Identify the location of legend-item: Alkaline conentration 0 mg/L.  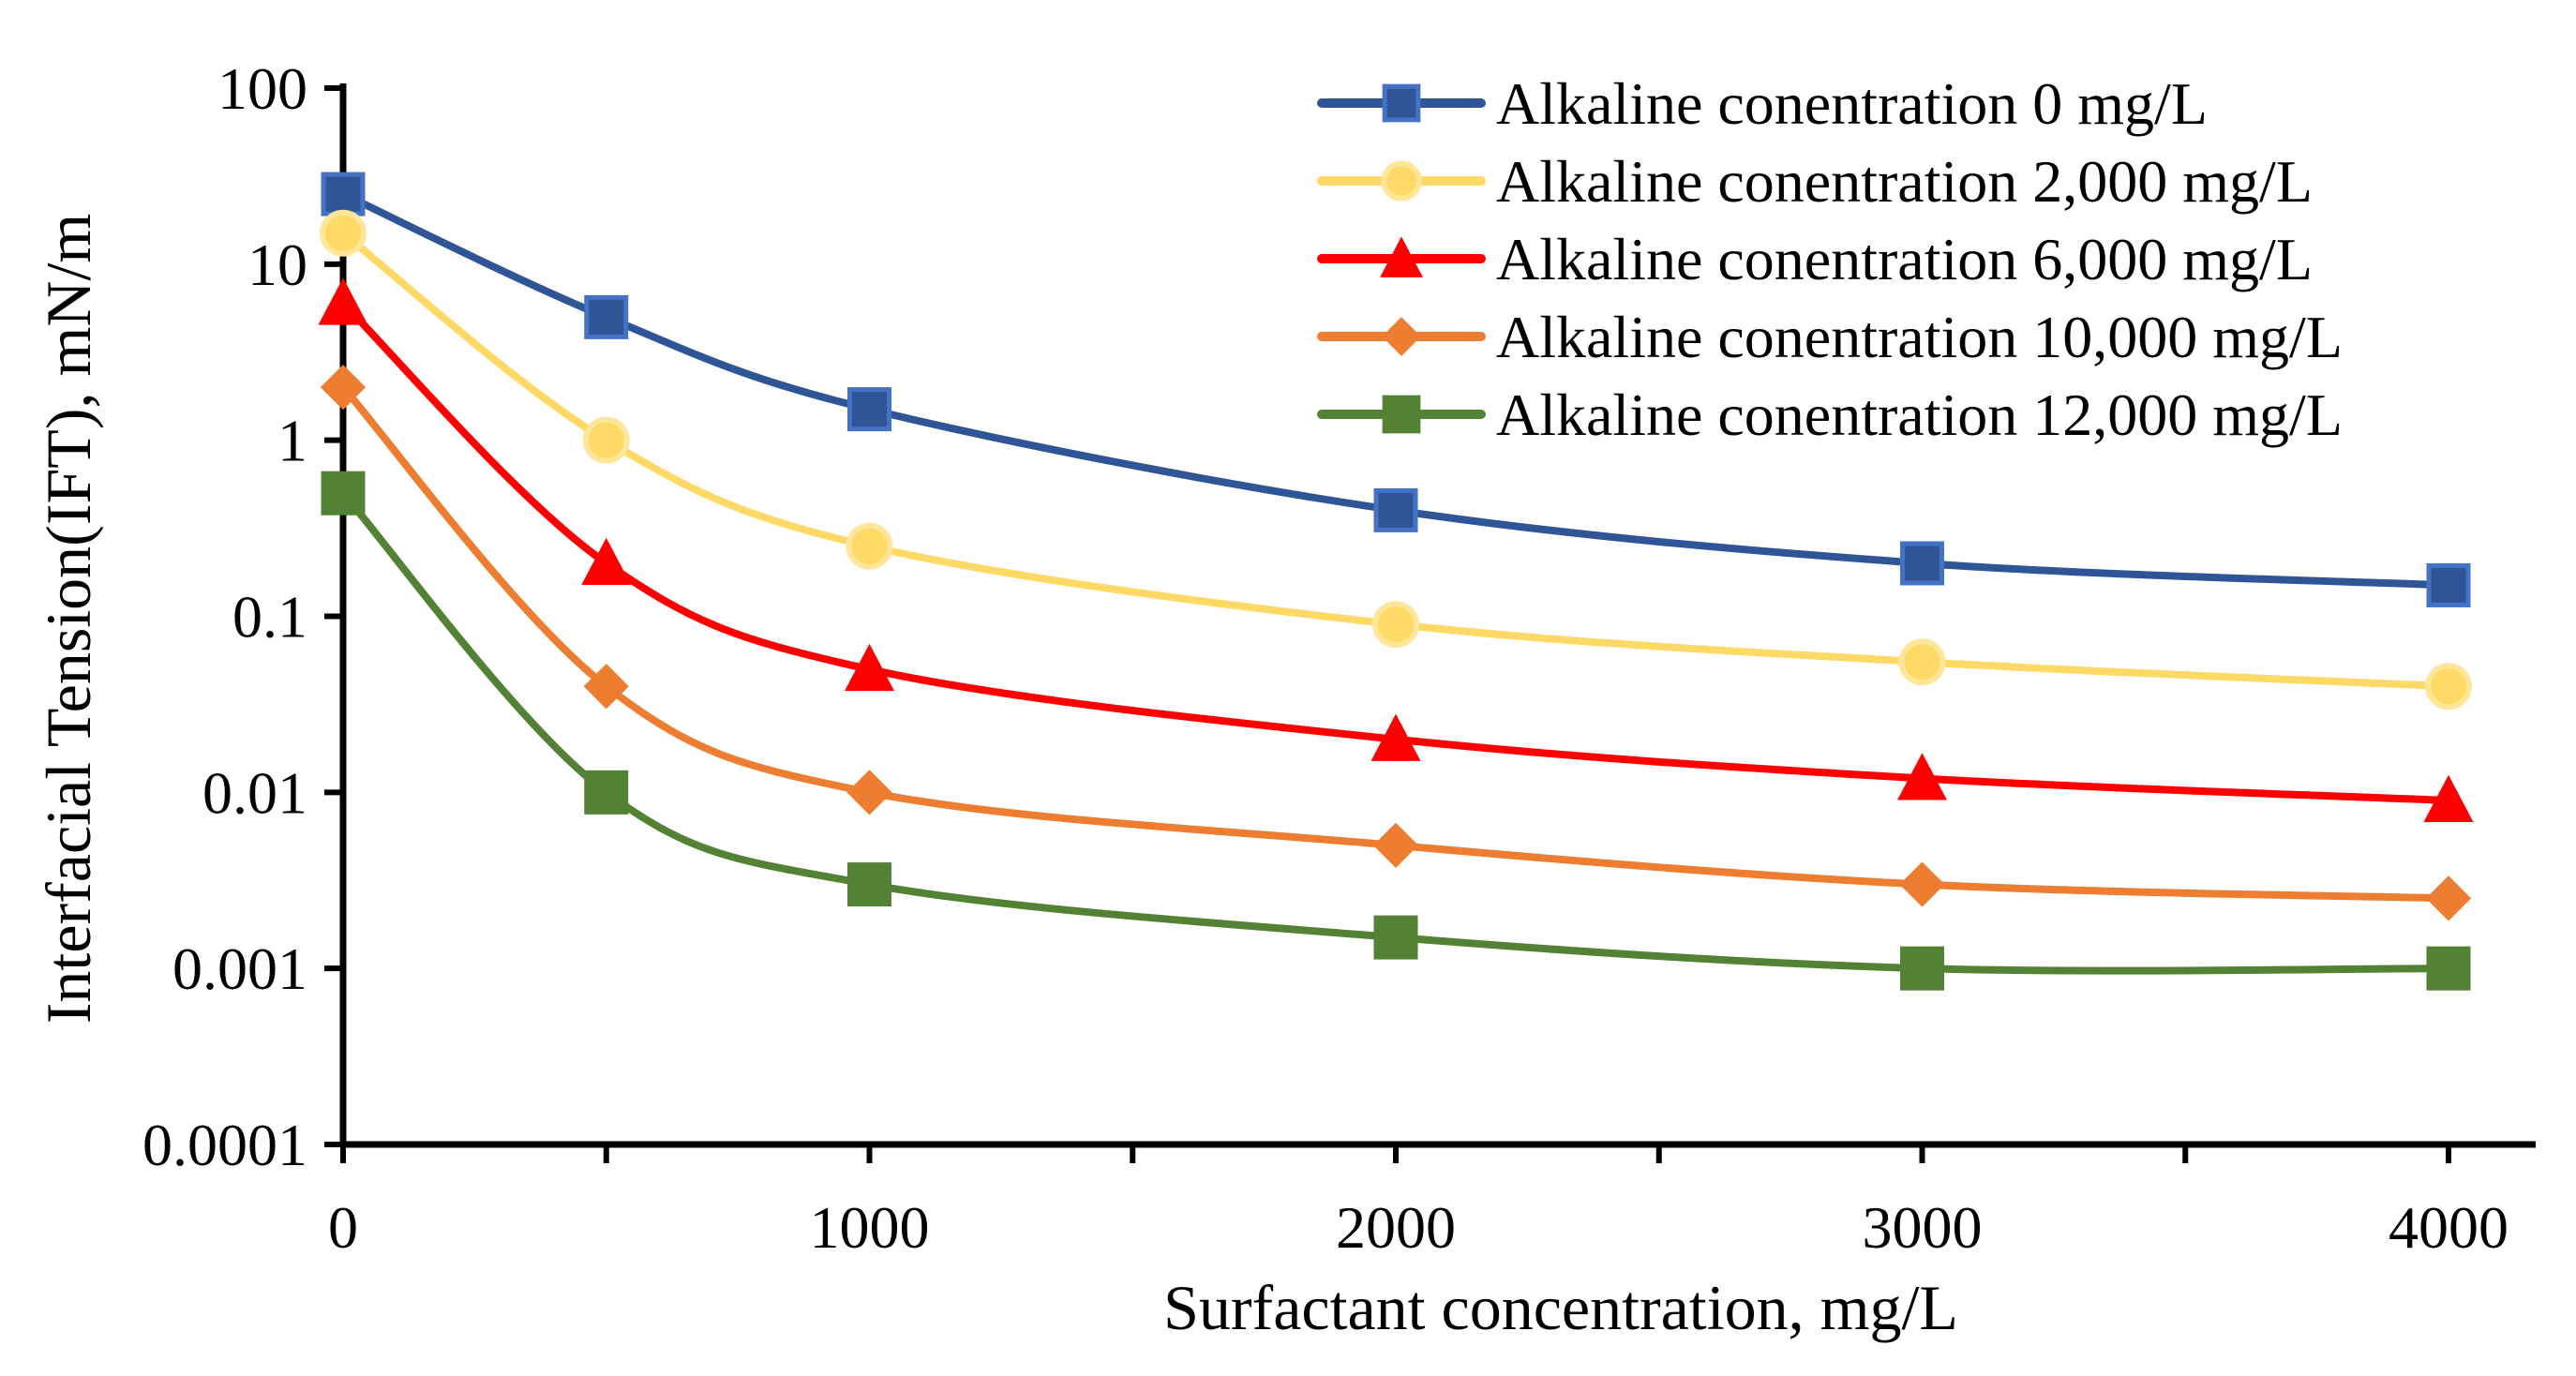
(1763, 103).